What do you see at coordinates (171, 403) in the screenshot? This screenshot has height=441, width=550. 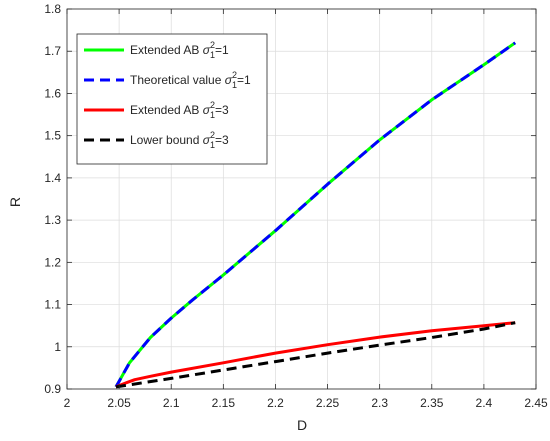 I see `x-tick-label: 2.1` at bounding box center [171, 403].